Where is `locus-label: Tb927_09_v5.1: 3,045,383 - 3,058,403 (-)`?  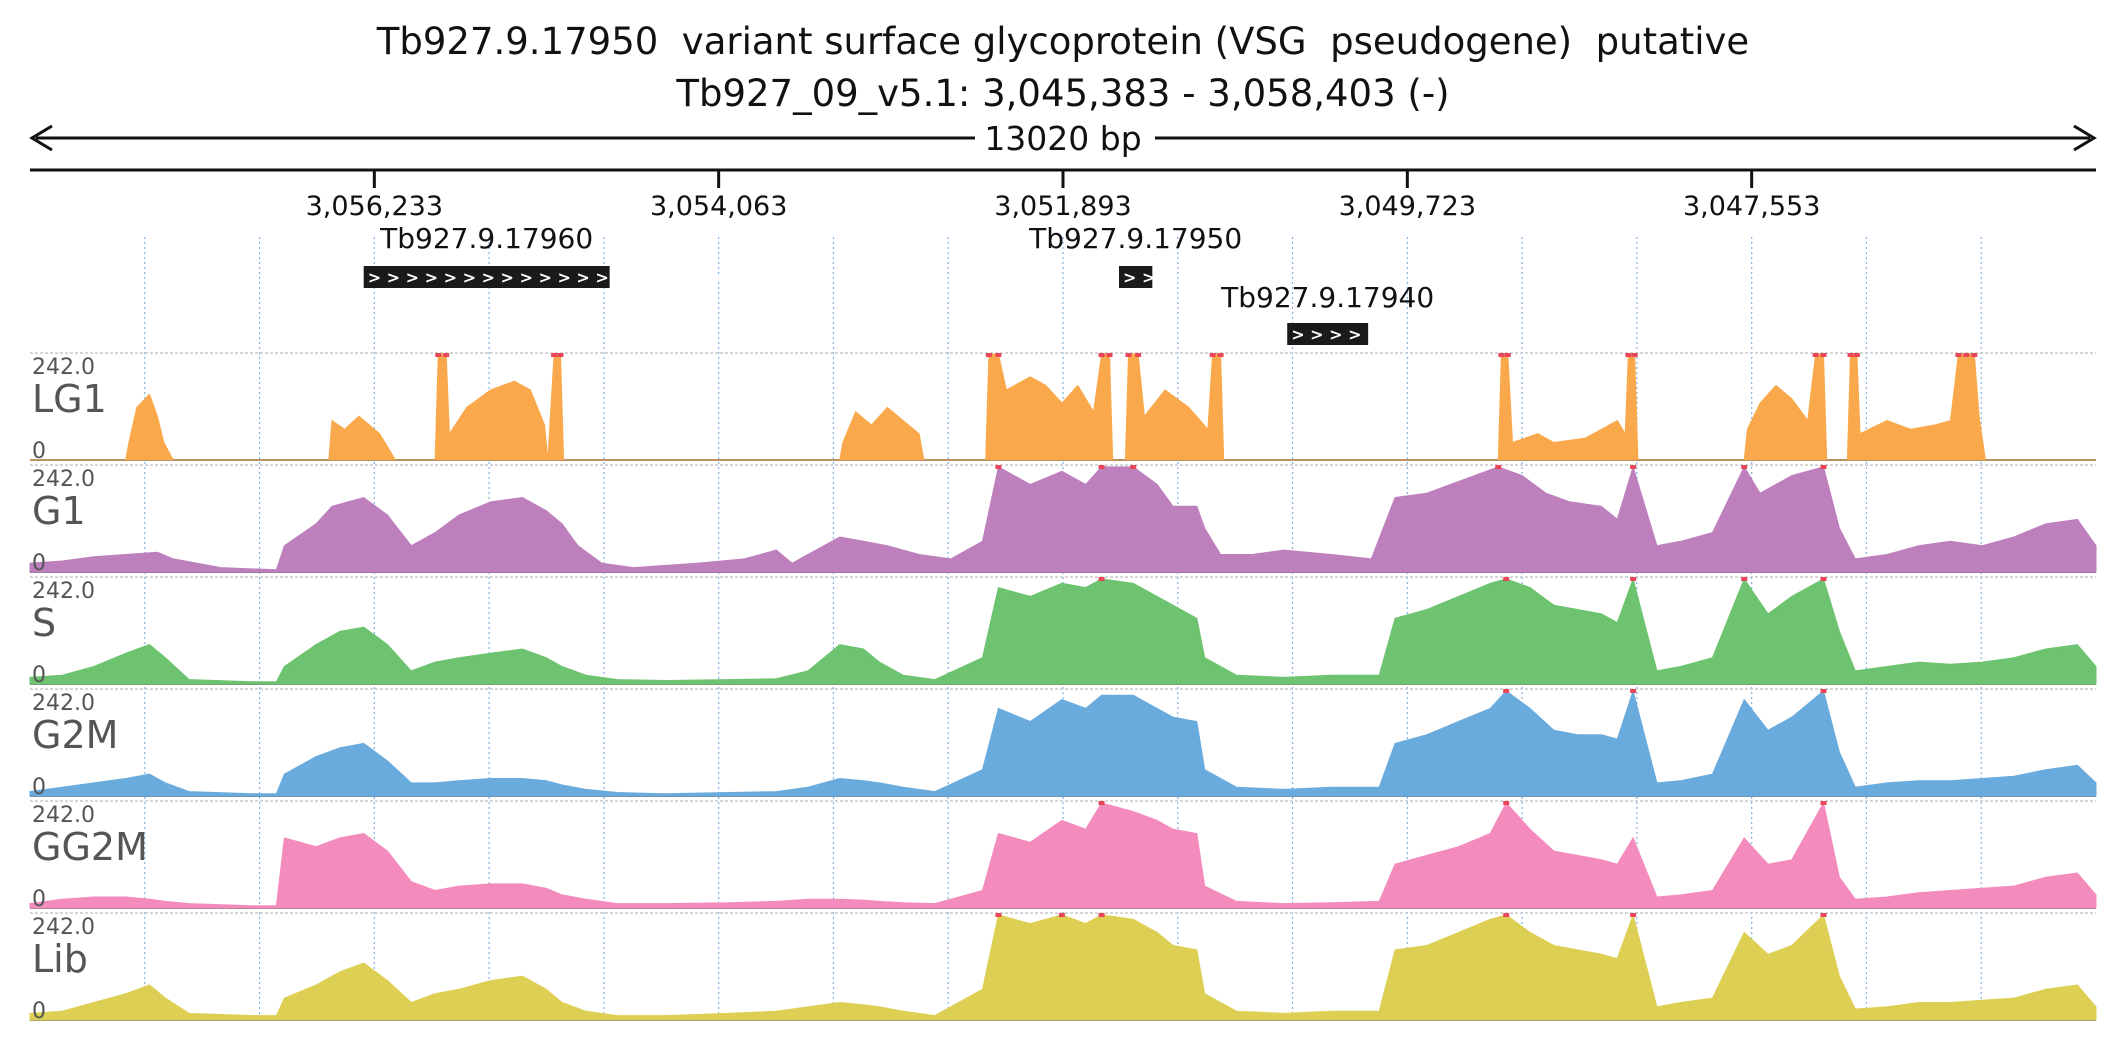 locus-label: Tb927_09_v5.1: 3,045,383 - 3,058,403 (-) is located at coordinates (1063, 93).